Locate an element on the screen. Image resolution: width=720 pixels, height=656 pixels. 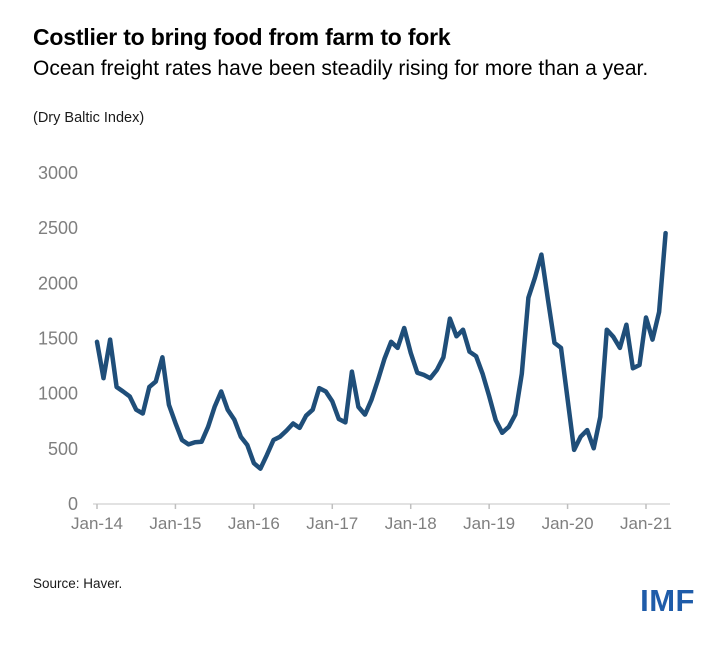
x-axis-label: Jan-14 is located at coordinates (97, 523).